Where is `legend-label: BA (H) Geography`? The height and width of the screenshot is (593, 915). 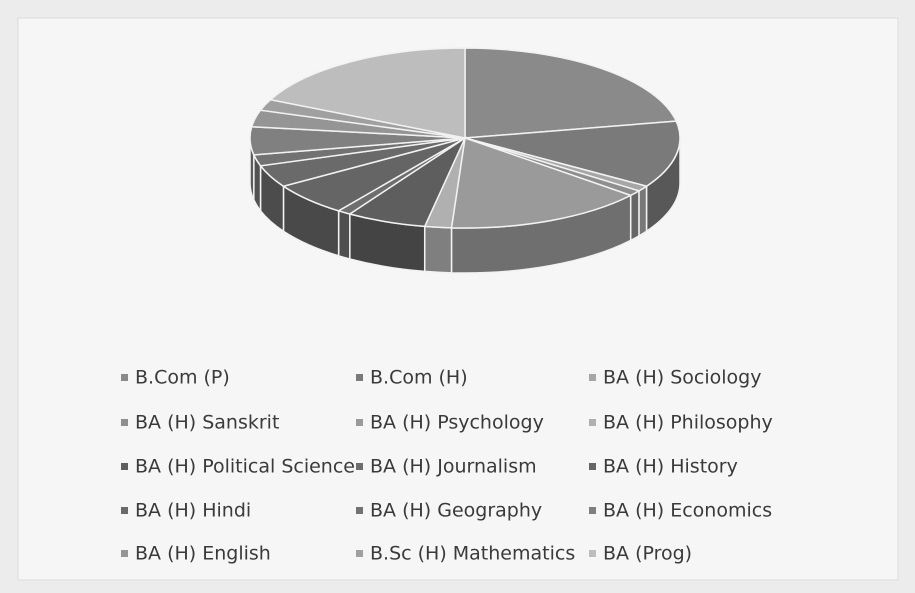 legend-label: BA (H) Geography is located at coordinates (456, 511).